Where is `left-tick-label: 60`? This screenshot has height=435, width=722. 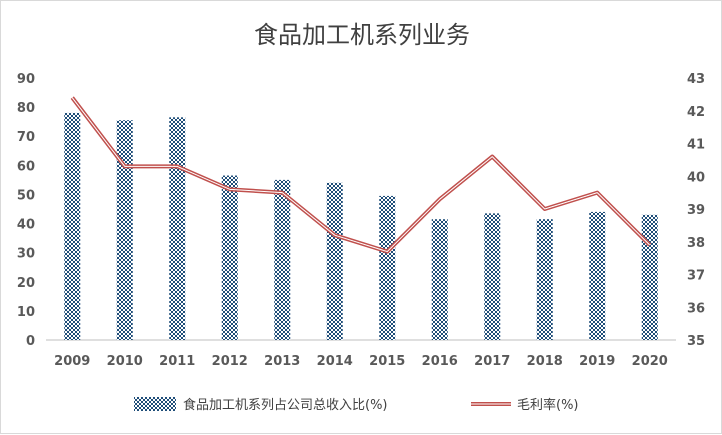 left-tick-label: 60 is located at coordinates (26, 166).